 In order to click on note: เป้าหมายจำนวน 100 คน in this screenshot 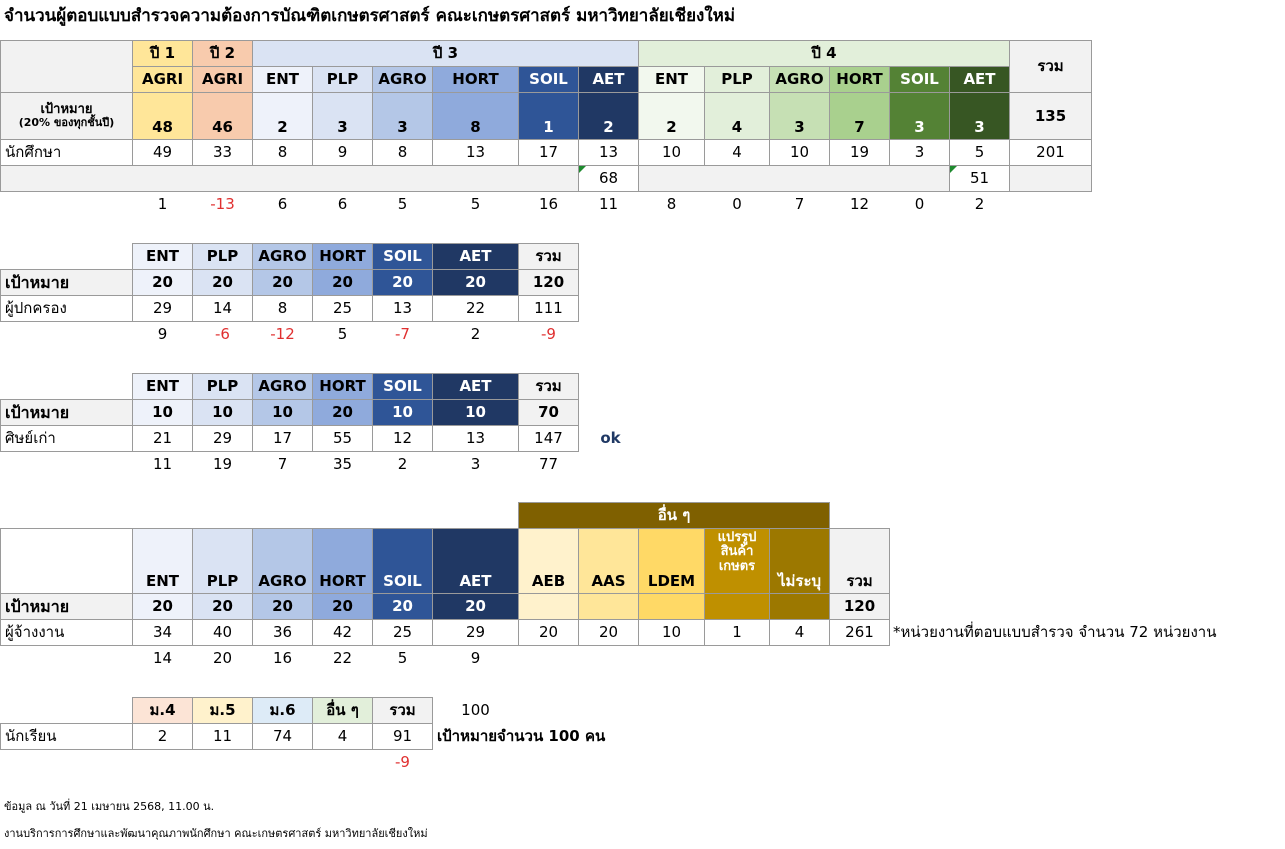, I will do `click(521, 736)`.